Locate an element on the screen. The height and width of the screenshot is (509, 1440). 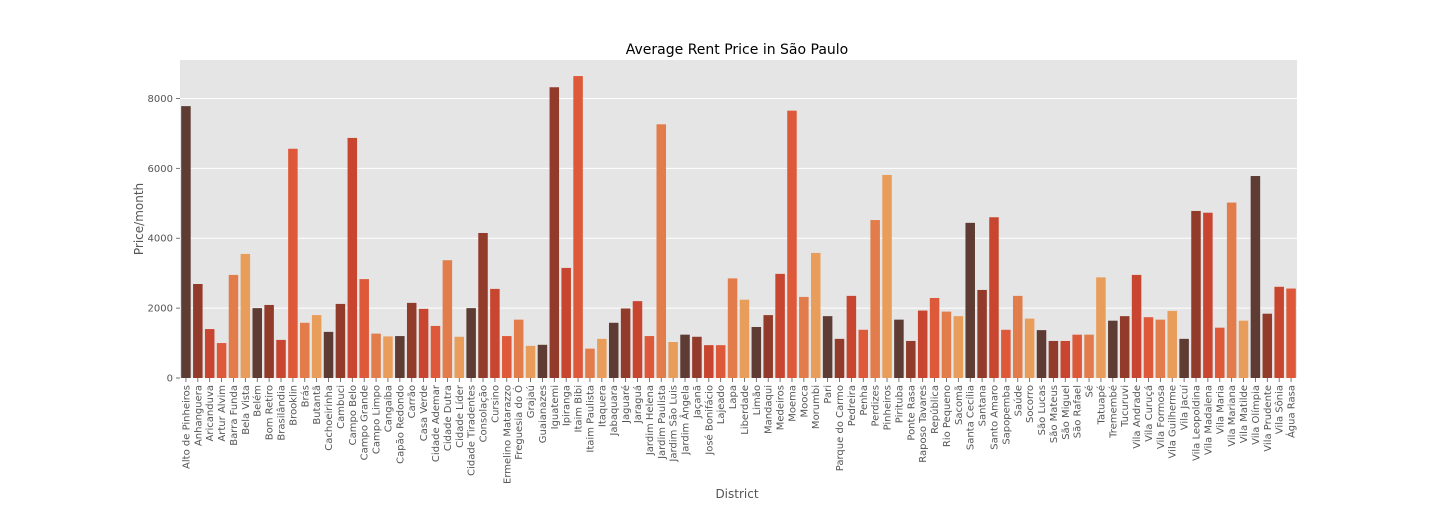
x-tick-label: Grajaú is located at coordinates (531, 401).